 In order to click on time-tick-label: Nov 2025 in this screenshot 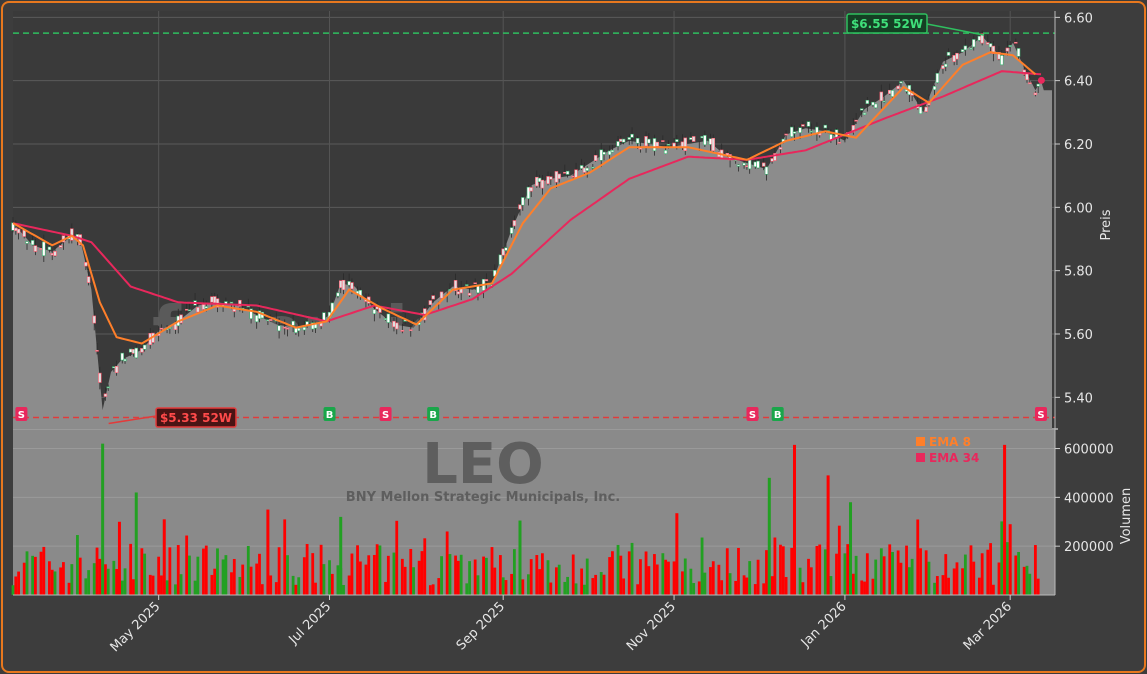, I will do `click(651, 626)`.